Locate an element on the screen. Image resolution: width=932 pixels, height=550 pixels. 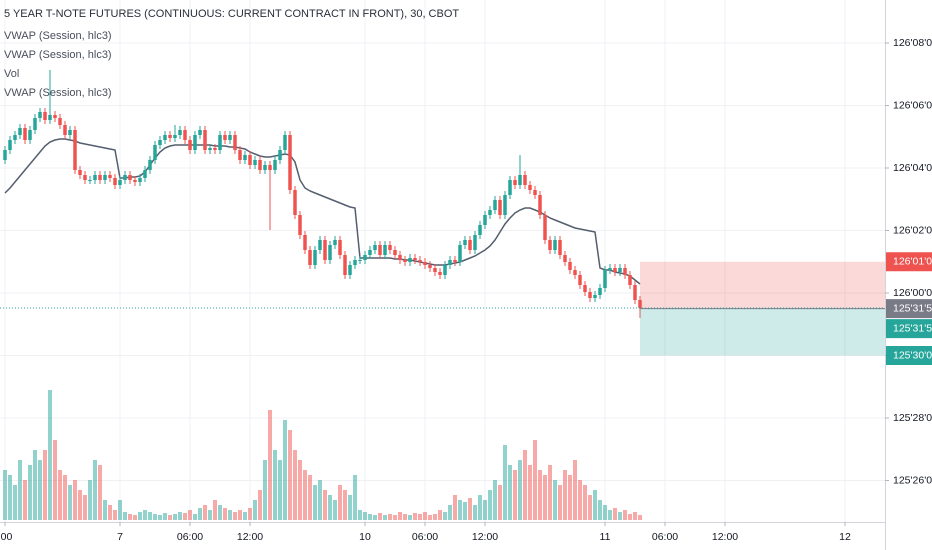
target-zone is located at coordinates (762, 332).